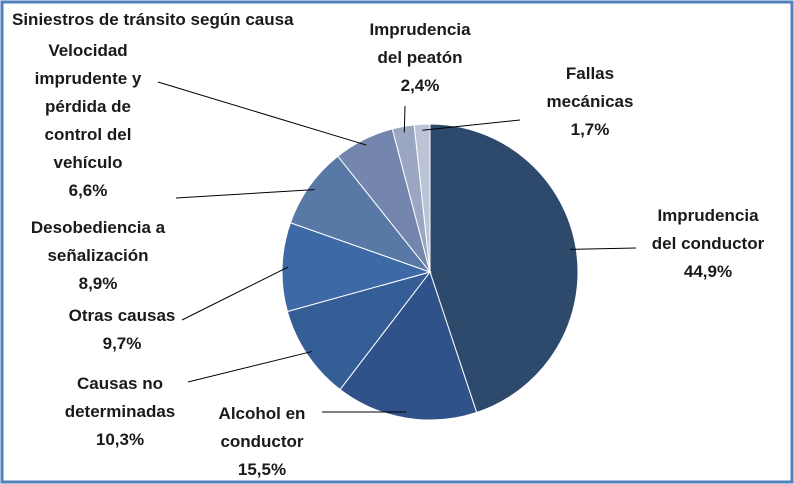 This screenshot has width=794, height=484. I want to click on value-label: 2,4%, so click(420, 85).